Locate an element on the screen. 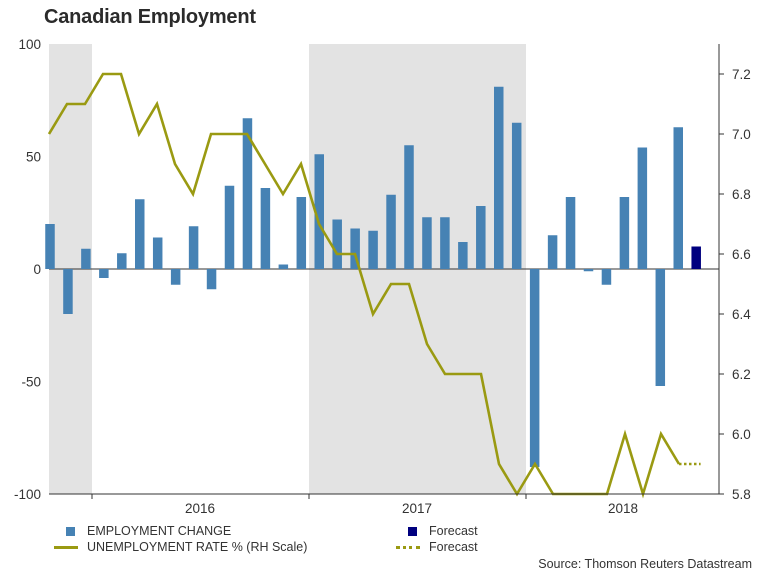 Image resolution: width=768 pixels, height=576 pixels. legend-forecast-bar-label: Forecast is located at coordinates (453, 531).